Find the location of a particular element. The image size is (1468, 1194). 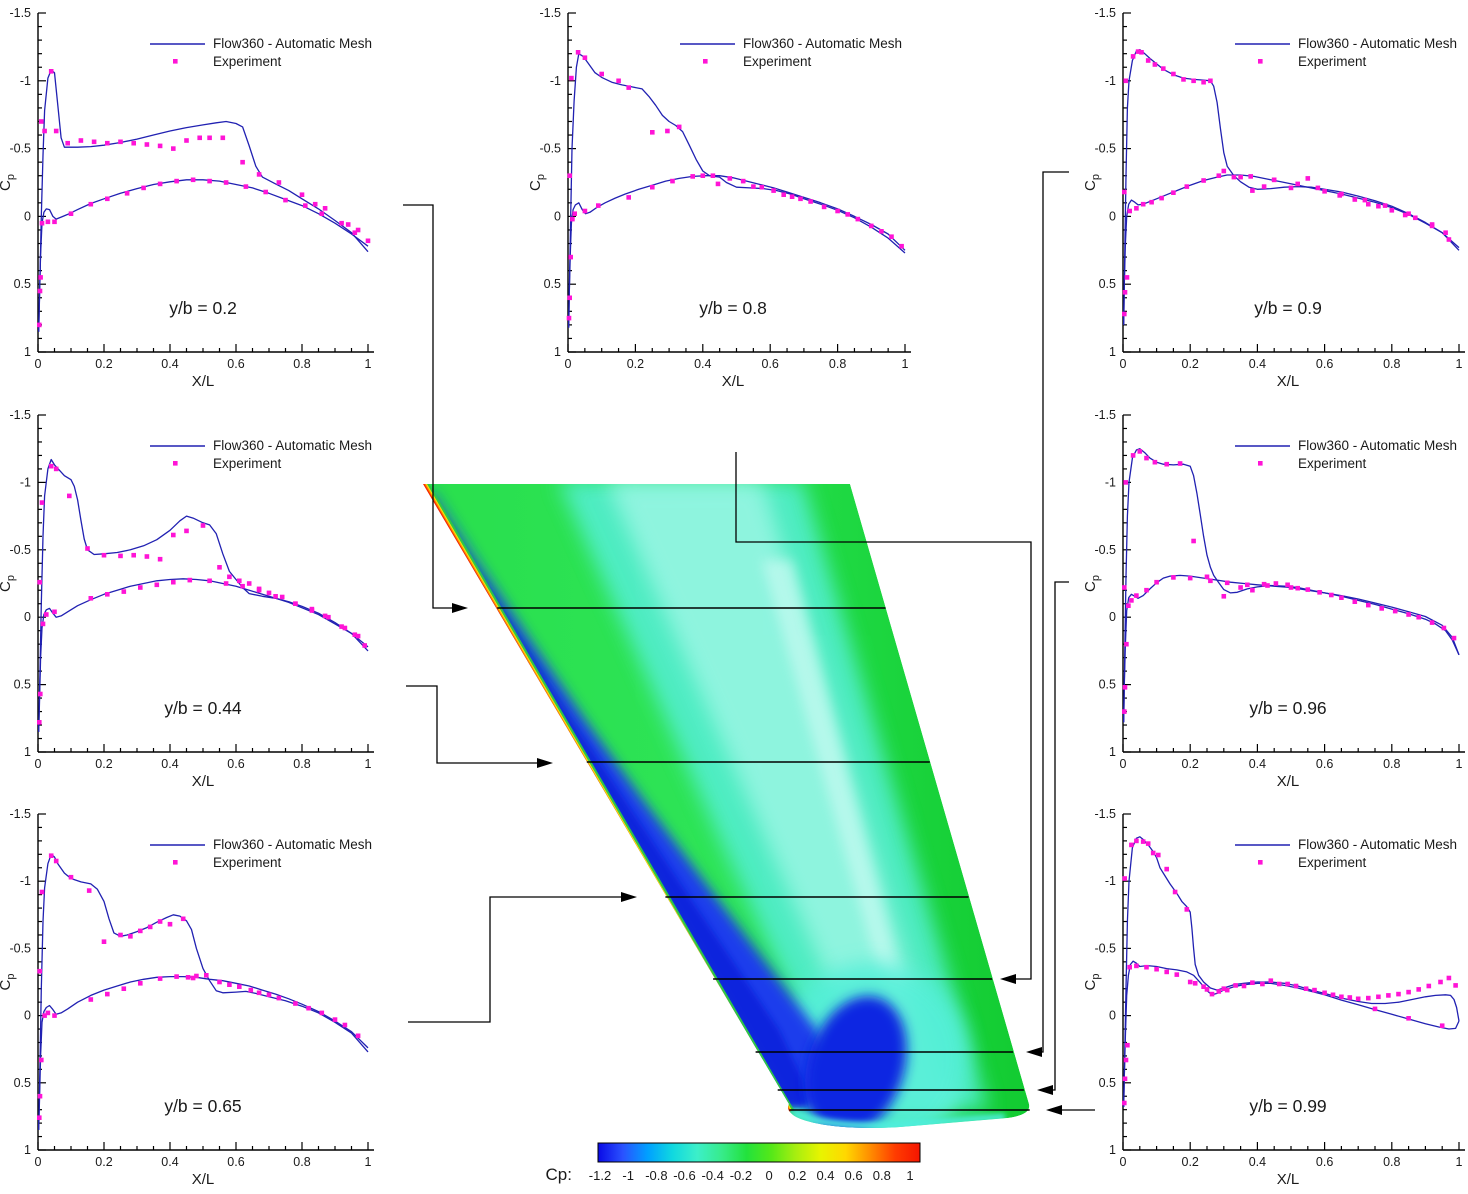

x-tick-label: 0.6 is located at coordinates (235, 1162).